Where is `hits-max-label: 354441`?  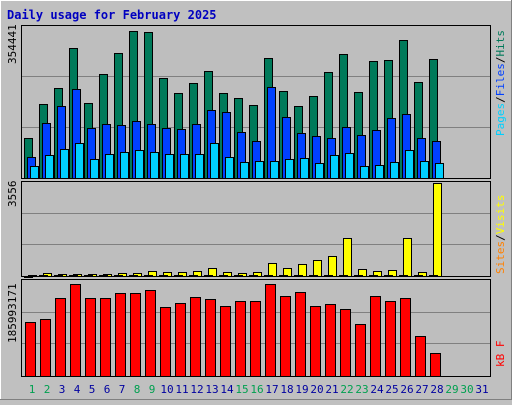 hits-max-label: 354441 is located at coordinates (12, 44).